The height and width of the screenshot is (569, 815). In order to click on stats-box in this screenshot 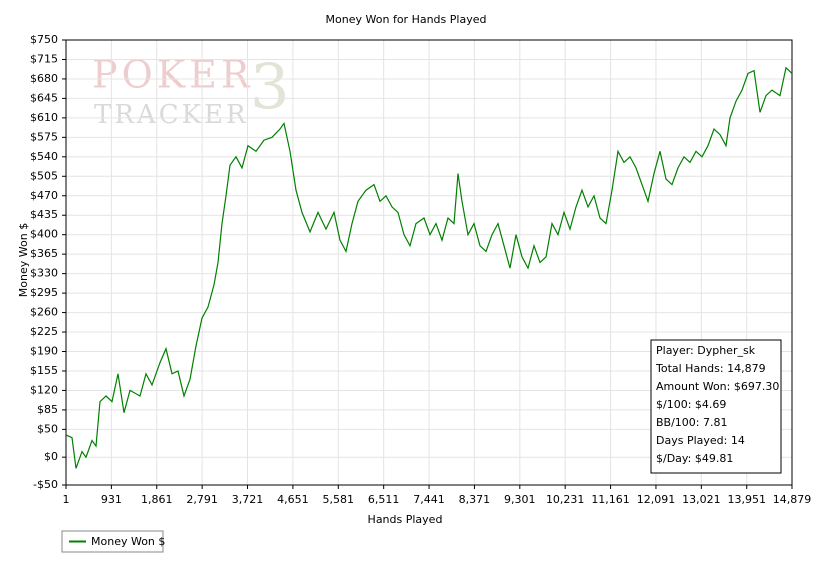, I will do `click(716, 406)`.